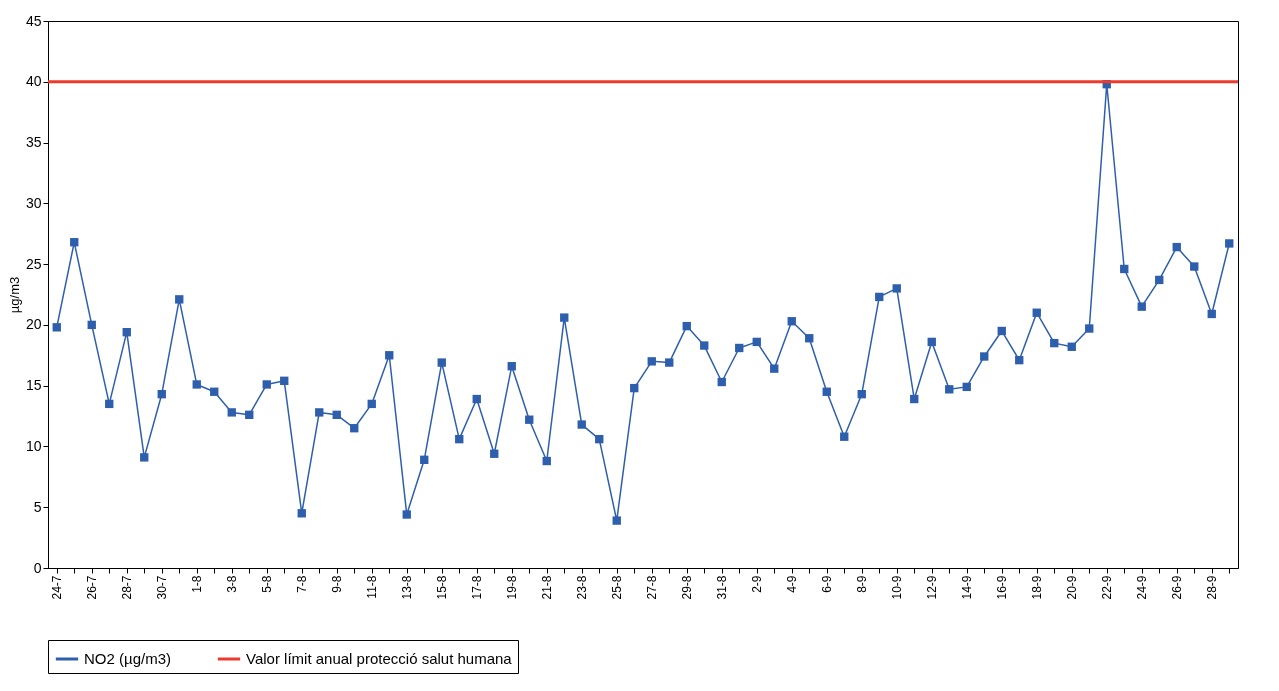 This screenshot has height=691, width=1279. What do you see at coordinates (267, 584) in the screenshot?
I see `x-tick-label: 5-8` at bounding box center [267, 584].